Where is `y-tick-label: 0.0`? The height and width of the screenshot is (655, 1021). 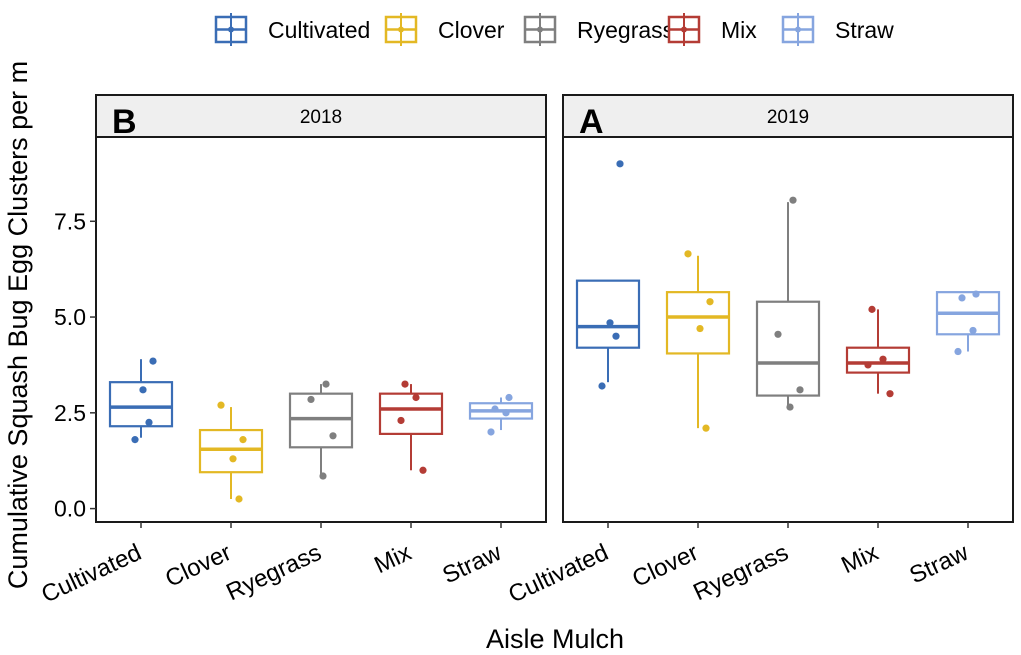
y-tick-label: 0.0 is located at coordinates (70, 509).